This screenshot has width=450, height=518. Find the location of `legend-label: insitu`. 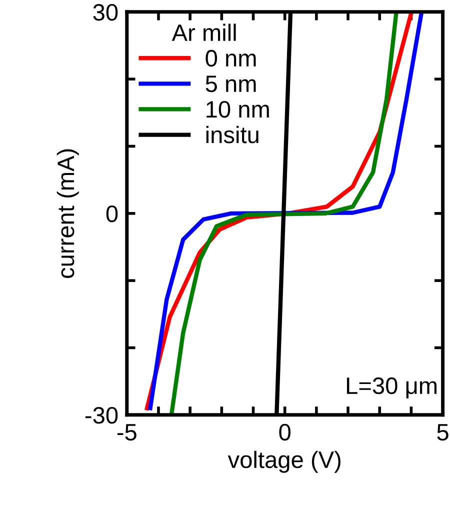

legend-label: insitu is located at coordinates (232, 135).